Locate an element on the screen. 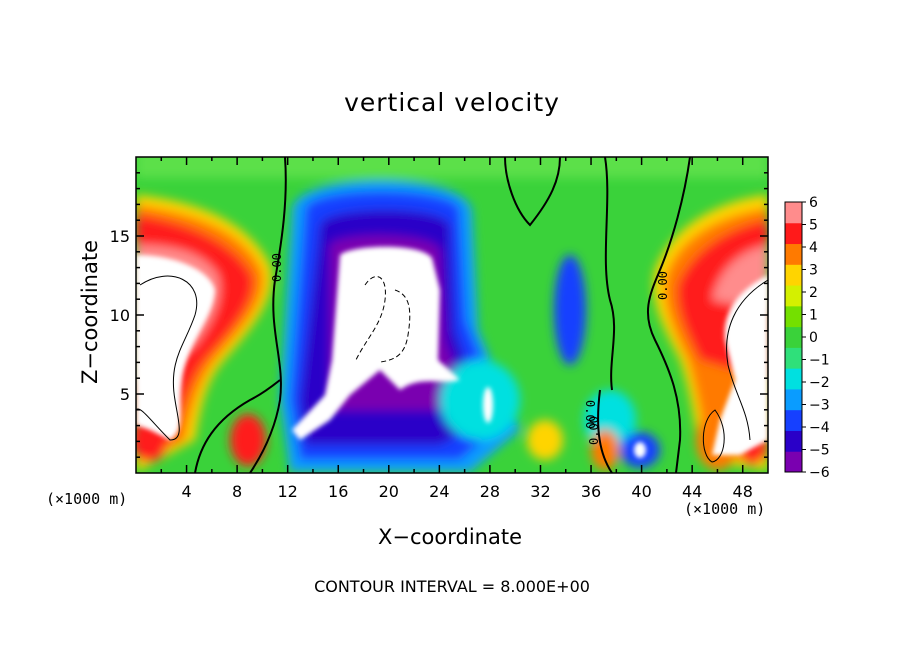  x-axis-tick-labels: 4 8 12 16 20 24 28 32 36 40 44 48 is located at coordinates (466, 491).